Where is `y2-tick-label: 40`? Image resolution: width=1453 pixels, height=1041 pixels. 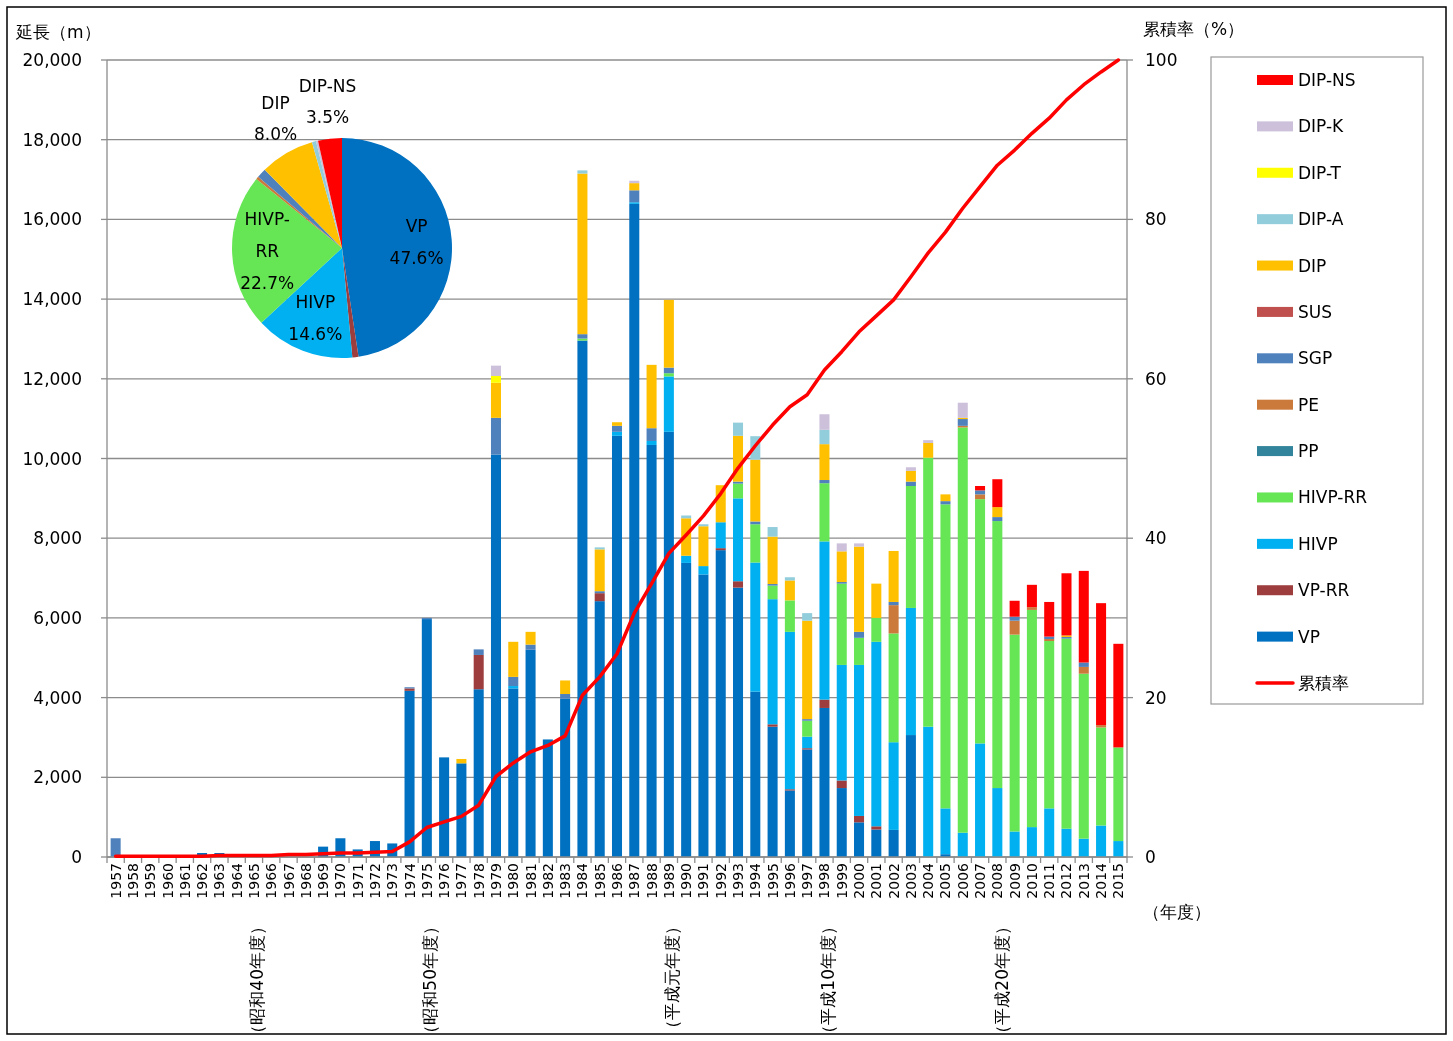
y2-tick-label: 40 is located at coordinates (1156, 538).